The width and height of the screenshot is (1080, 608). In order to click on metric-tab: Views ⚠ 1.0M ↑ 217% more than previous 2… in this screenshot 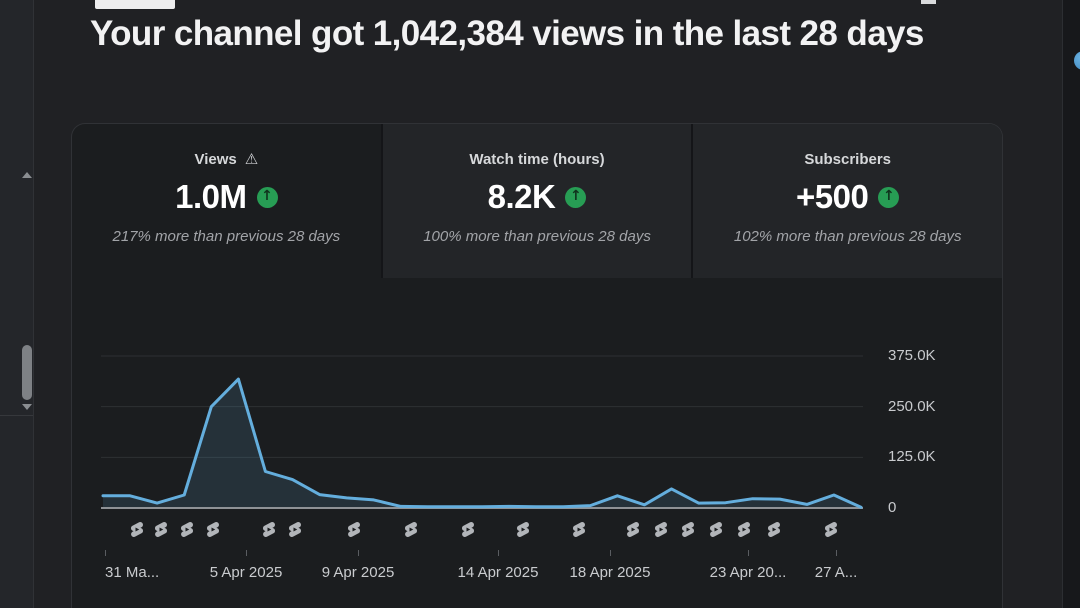, I will do `click(226, 201)`.